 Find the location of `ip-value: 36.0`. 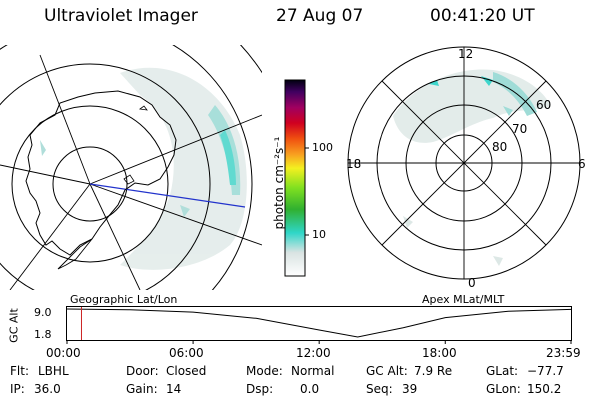

ip-value: 36.0 is located at coordinates (47, 389).